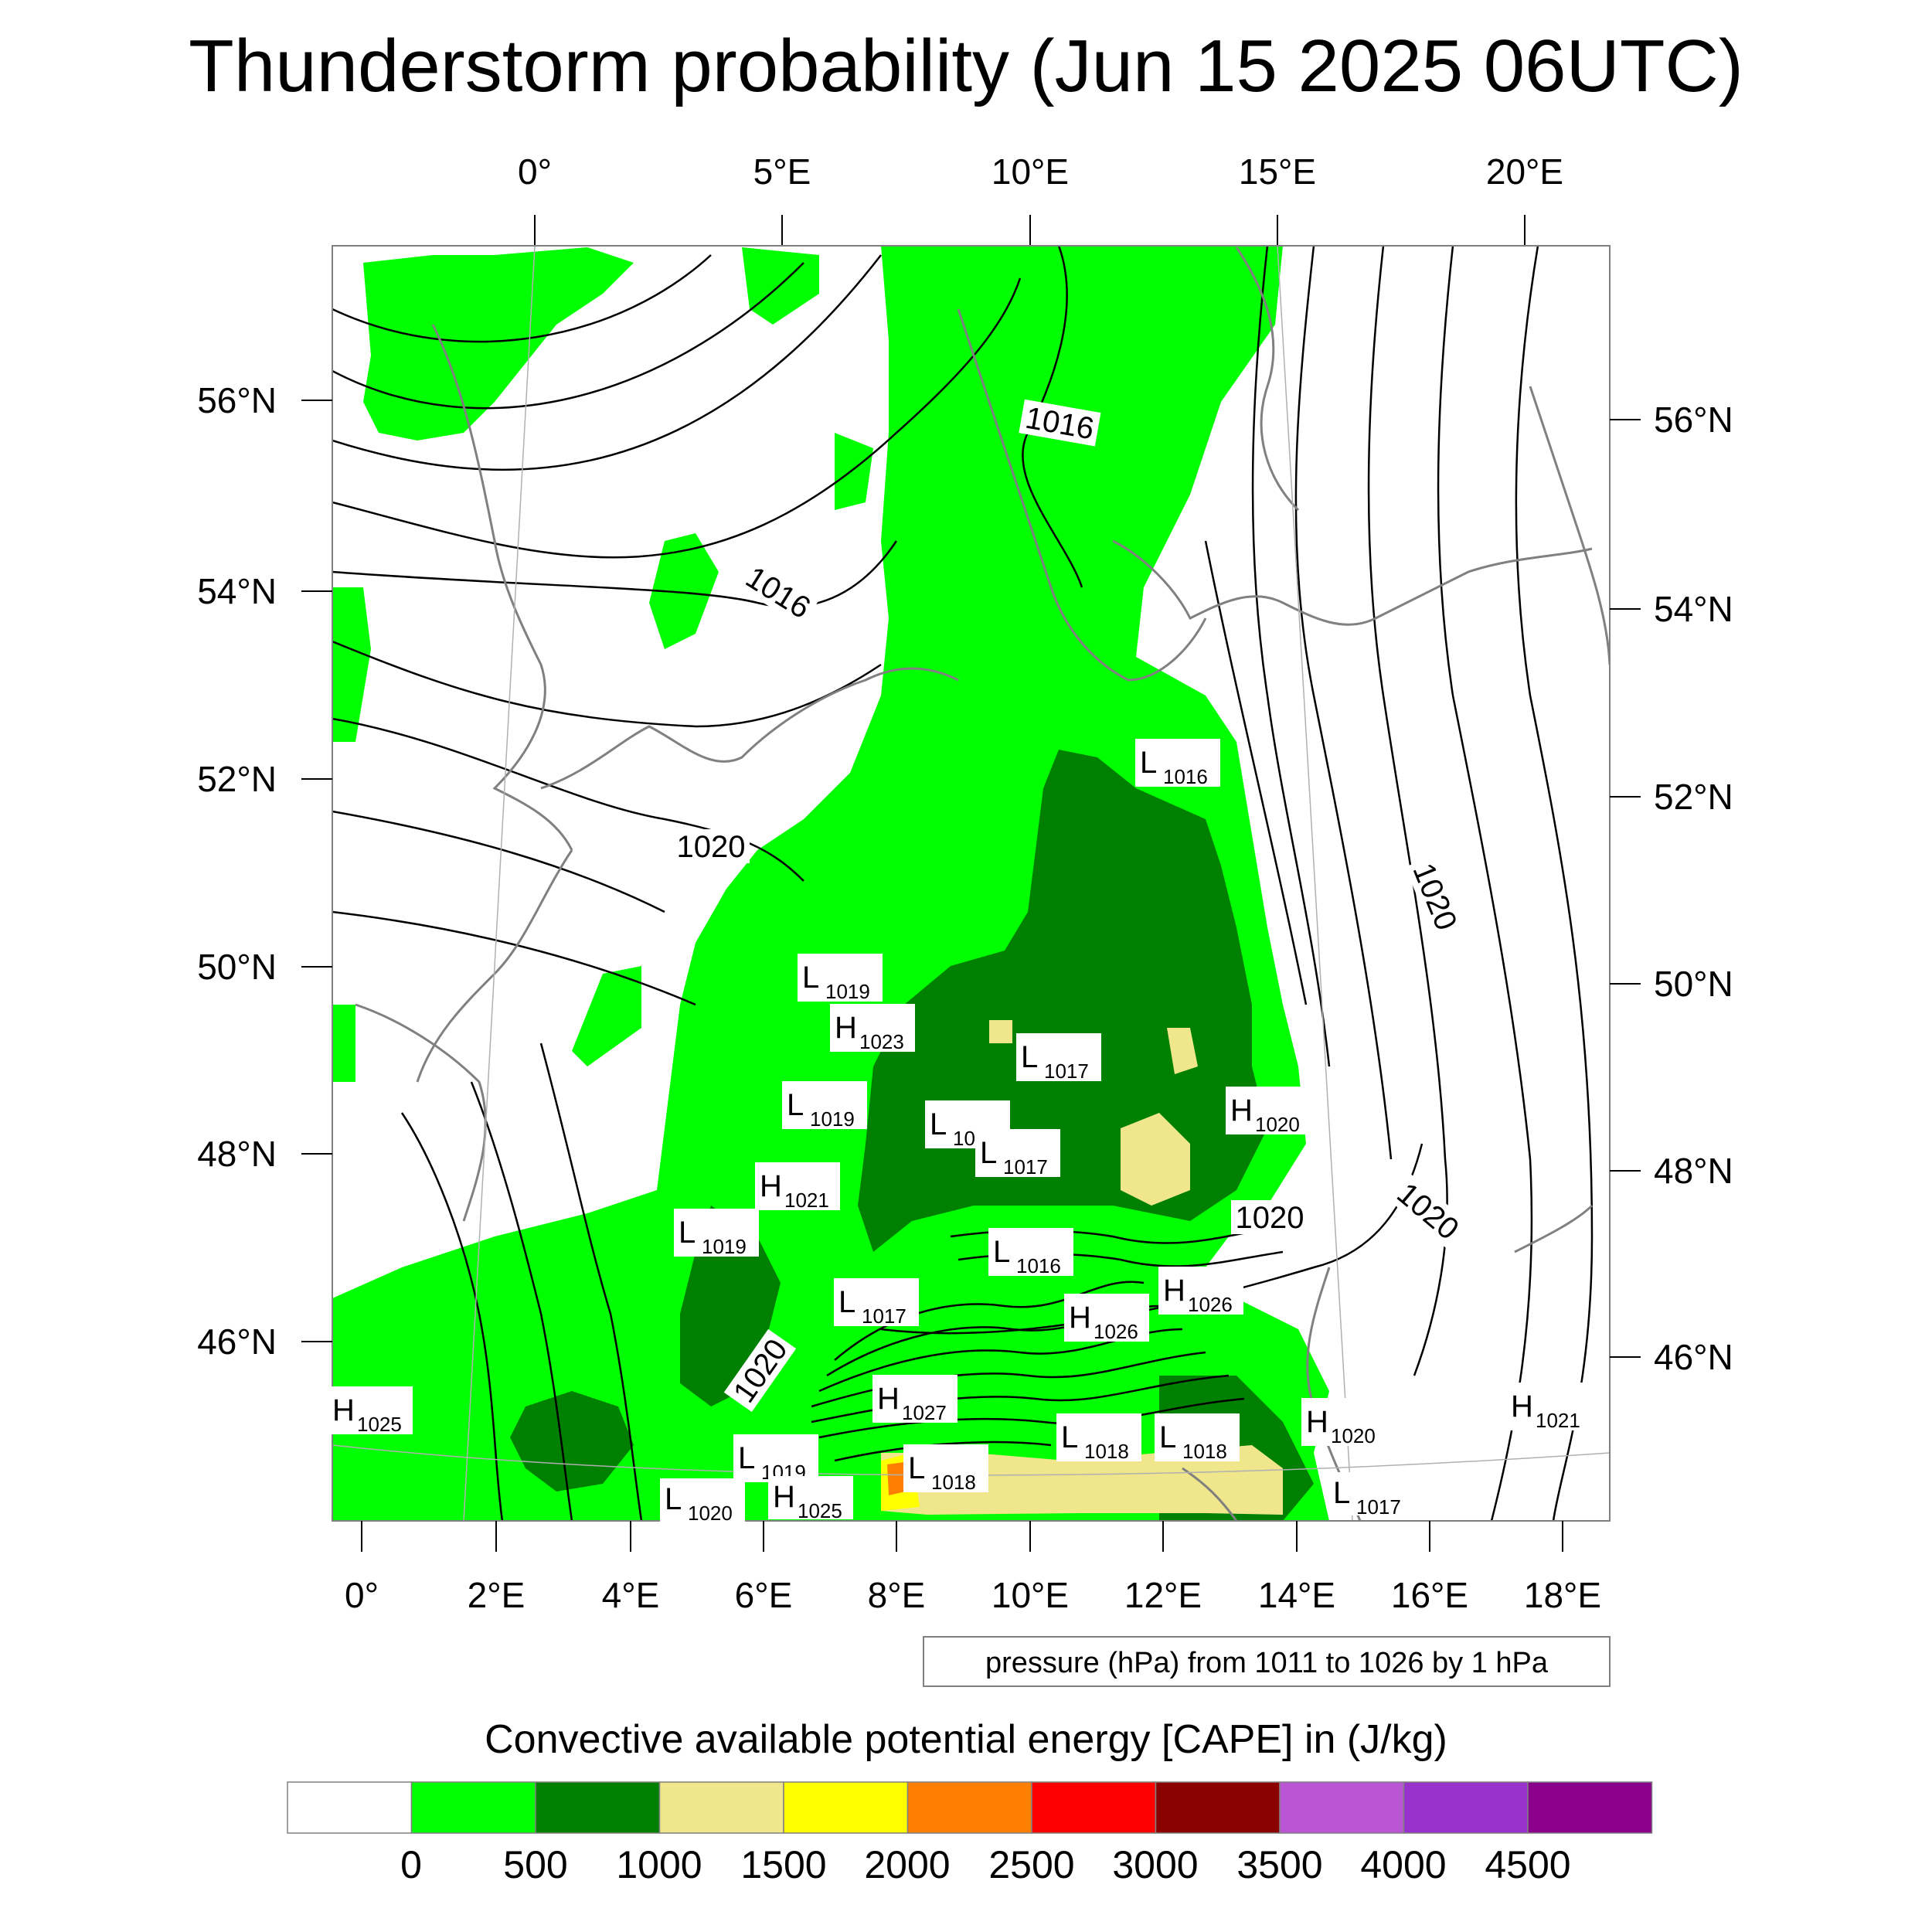 The image size is (1932, 1932). I want to click on right-latitude-axis: 56°N 54°N 52°N 50°N 48°N 46°N, so click(1671, 889).